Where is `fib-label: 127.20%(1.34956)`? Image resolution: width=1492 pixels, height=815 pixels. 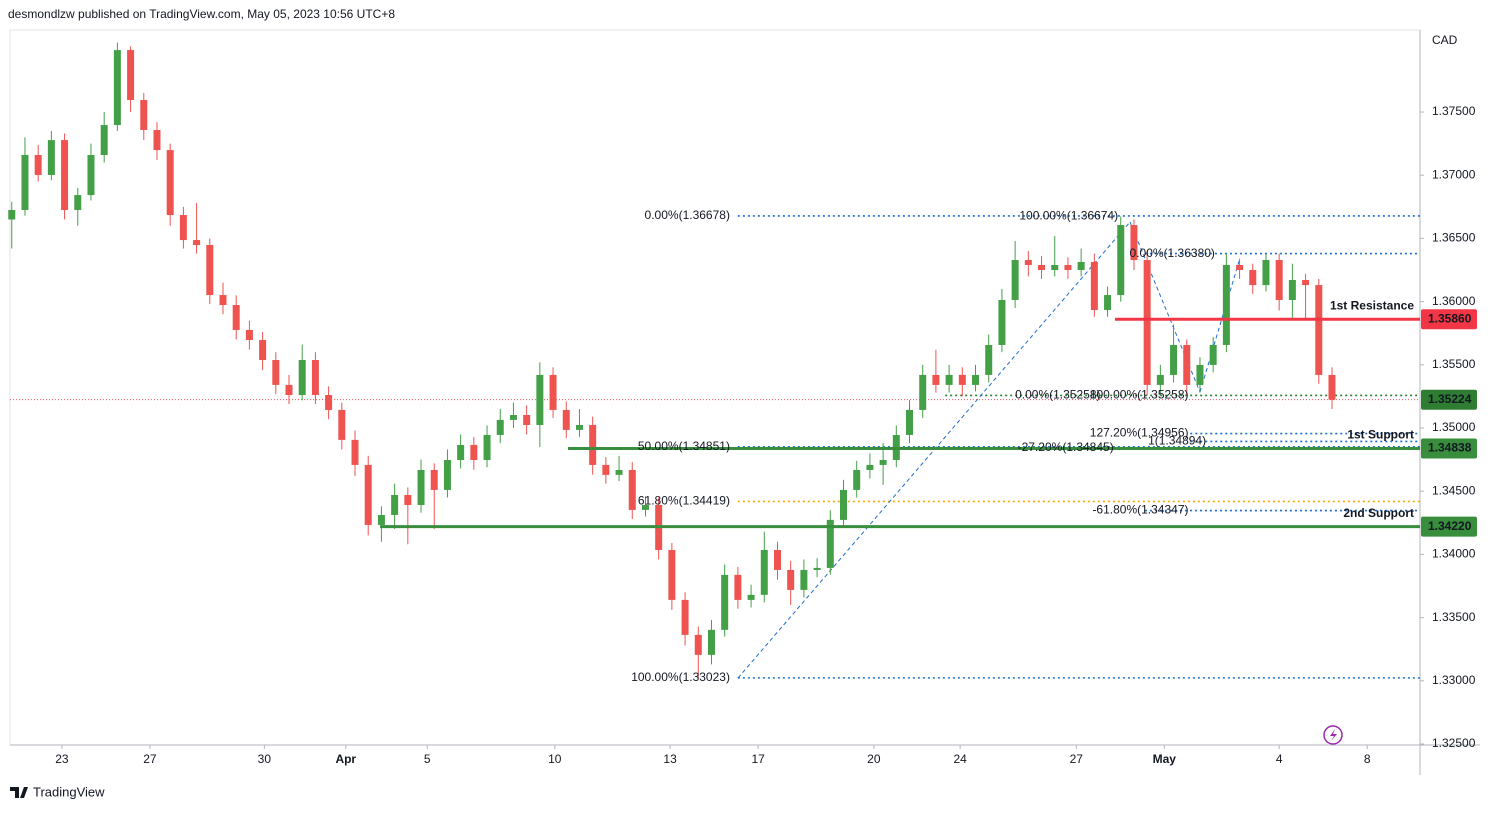
fib-label: 127.20%(1.34956) is located at coordinates (1139, 433).